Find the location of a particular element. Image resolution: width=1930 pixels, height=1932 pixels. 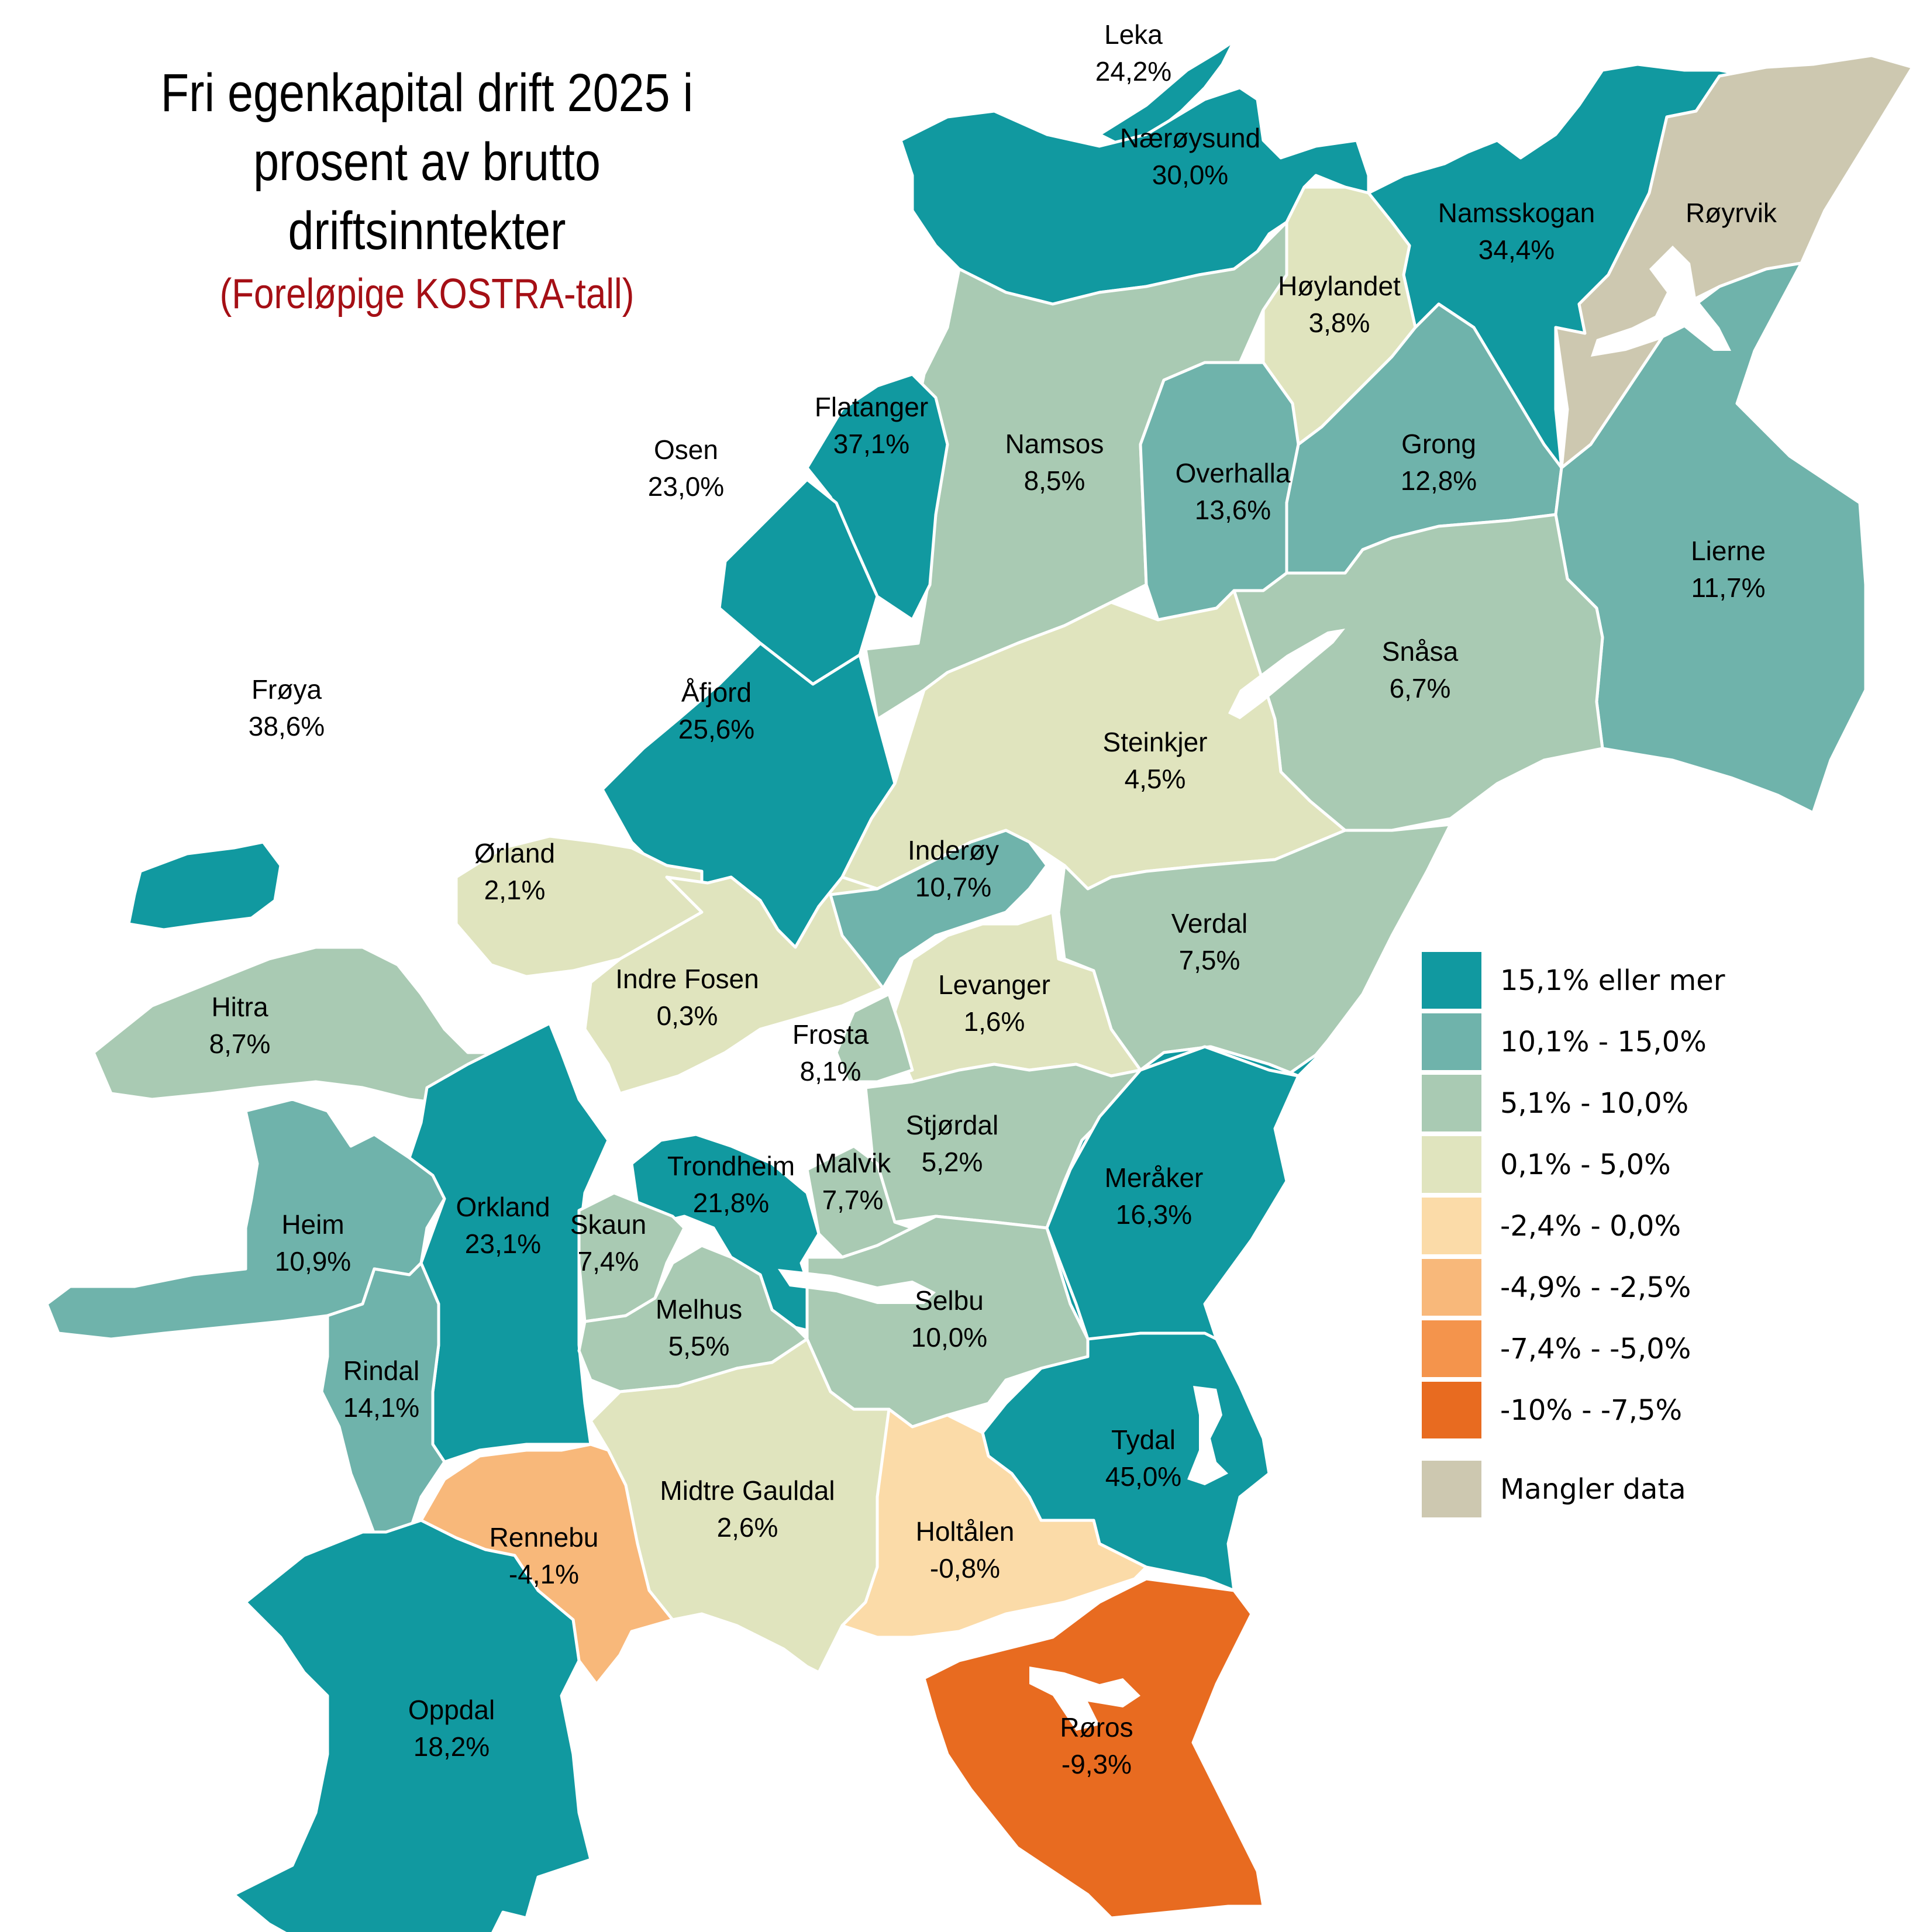

legend-label: -7,4% - -5,0% is located at coordinates (1595, 1349).